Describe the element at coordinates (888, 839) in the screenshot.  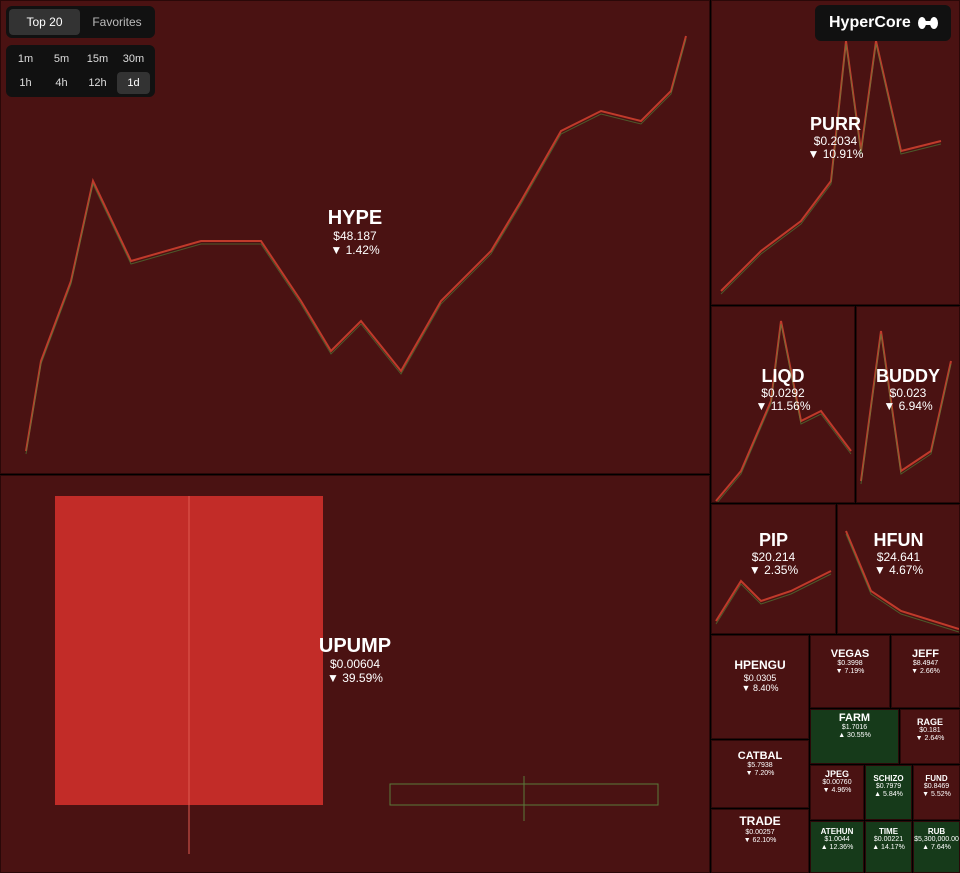
I see `tile-label: TIME $0.00221 ▲ 14.17%` at that location.